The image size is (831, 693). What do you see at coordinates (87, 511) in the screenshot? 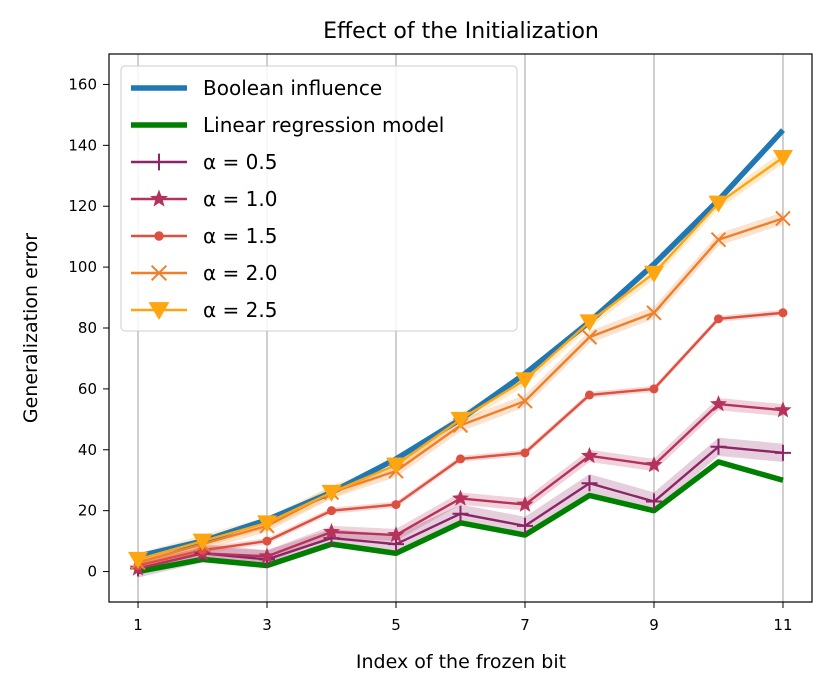
I see `y-tick-label: 20` at bounding box center [87, 511].